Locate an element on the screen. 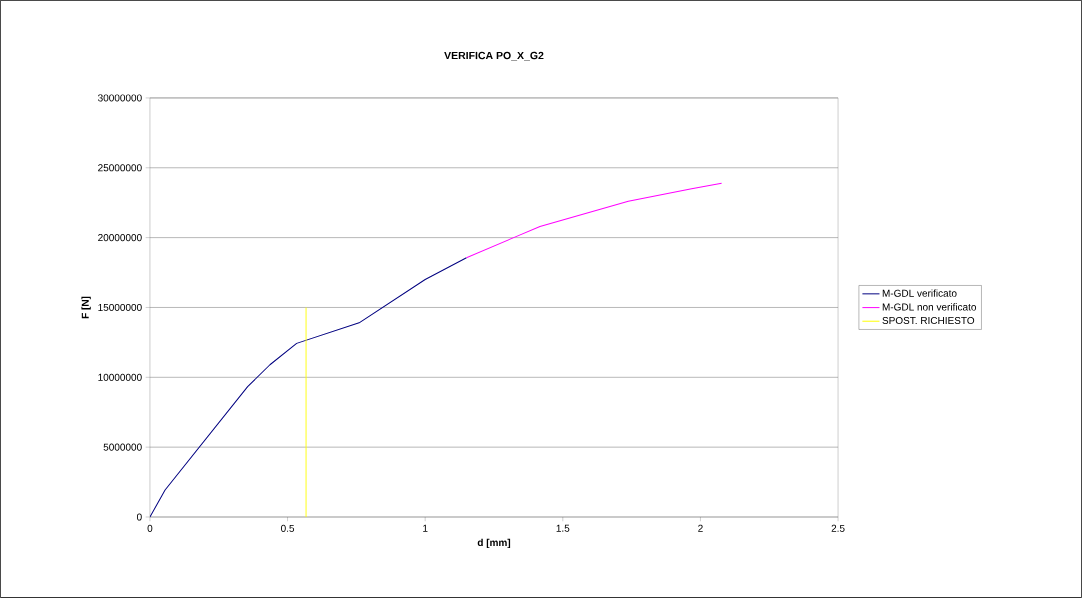 This screenshot has width=1082, height=598. y-tick-label: 0 is located at coordinates (139, 517).